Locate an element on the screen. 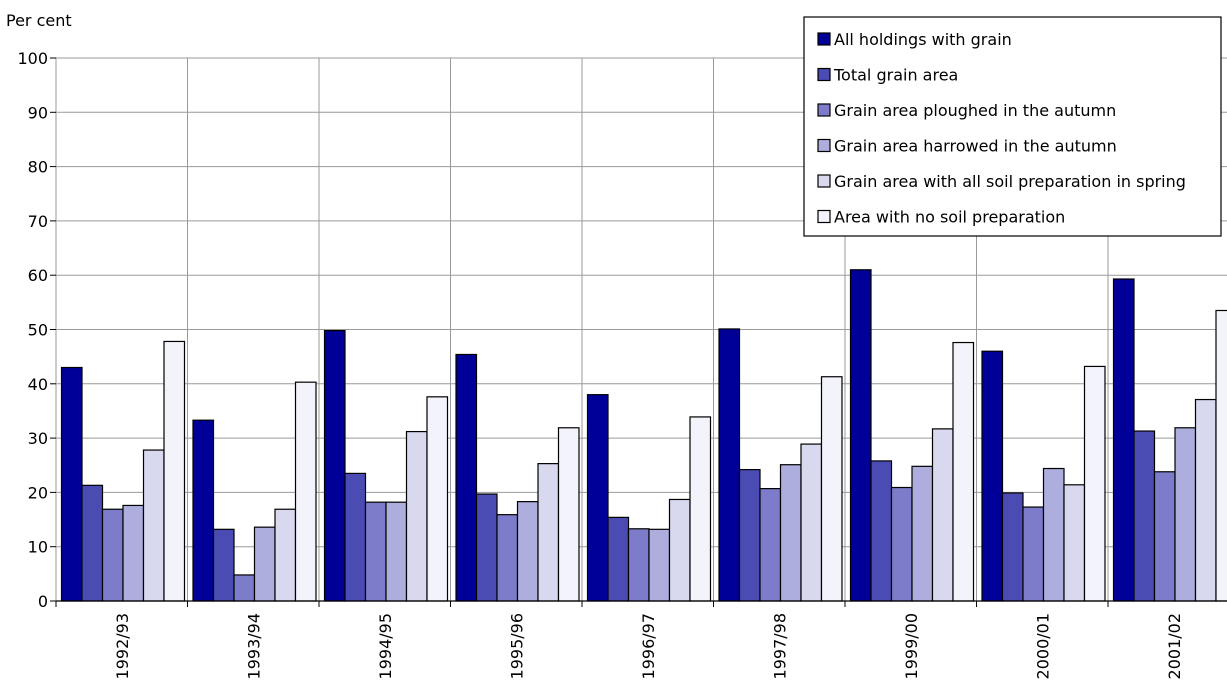 Image resolution: width=1227 pixels, height=686 pixels. x-tick-label: 1994/95 is located at coordinates (385, 646).